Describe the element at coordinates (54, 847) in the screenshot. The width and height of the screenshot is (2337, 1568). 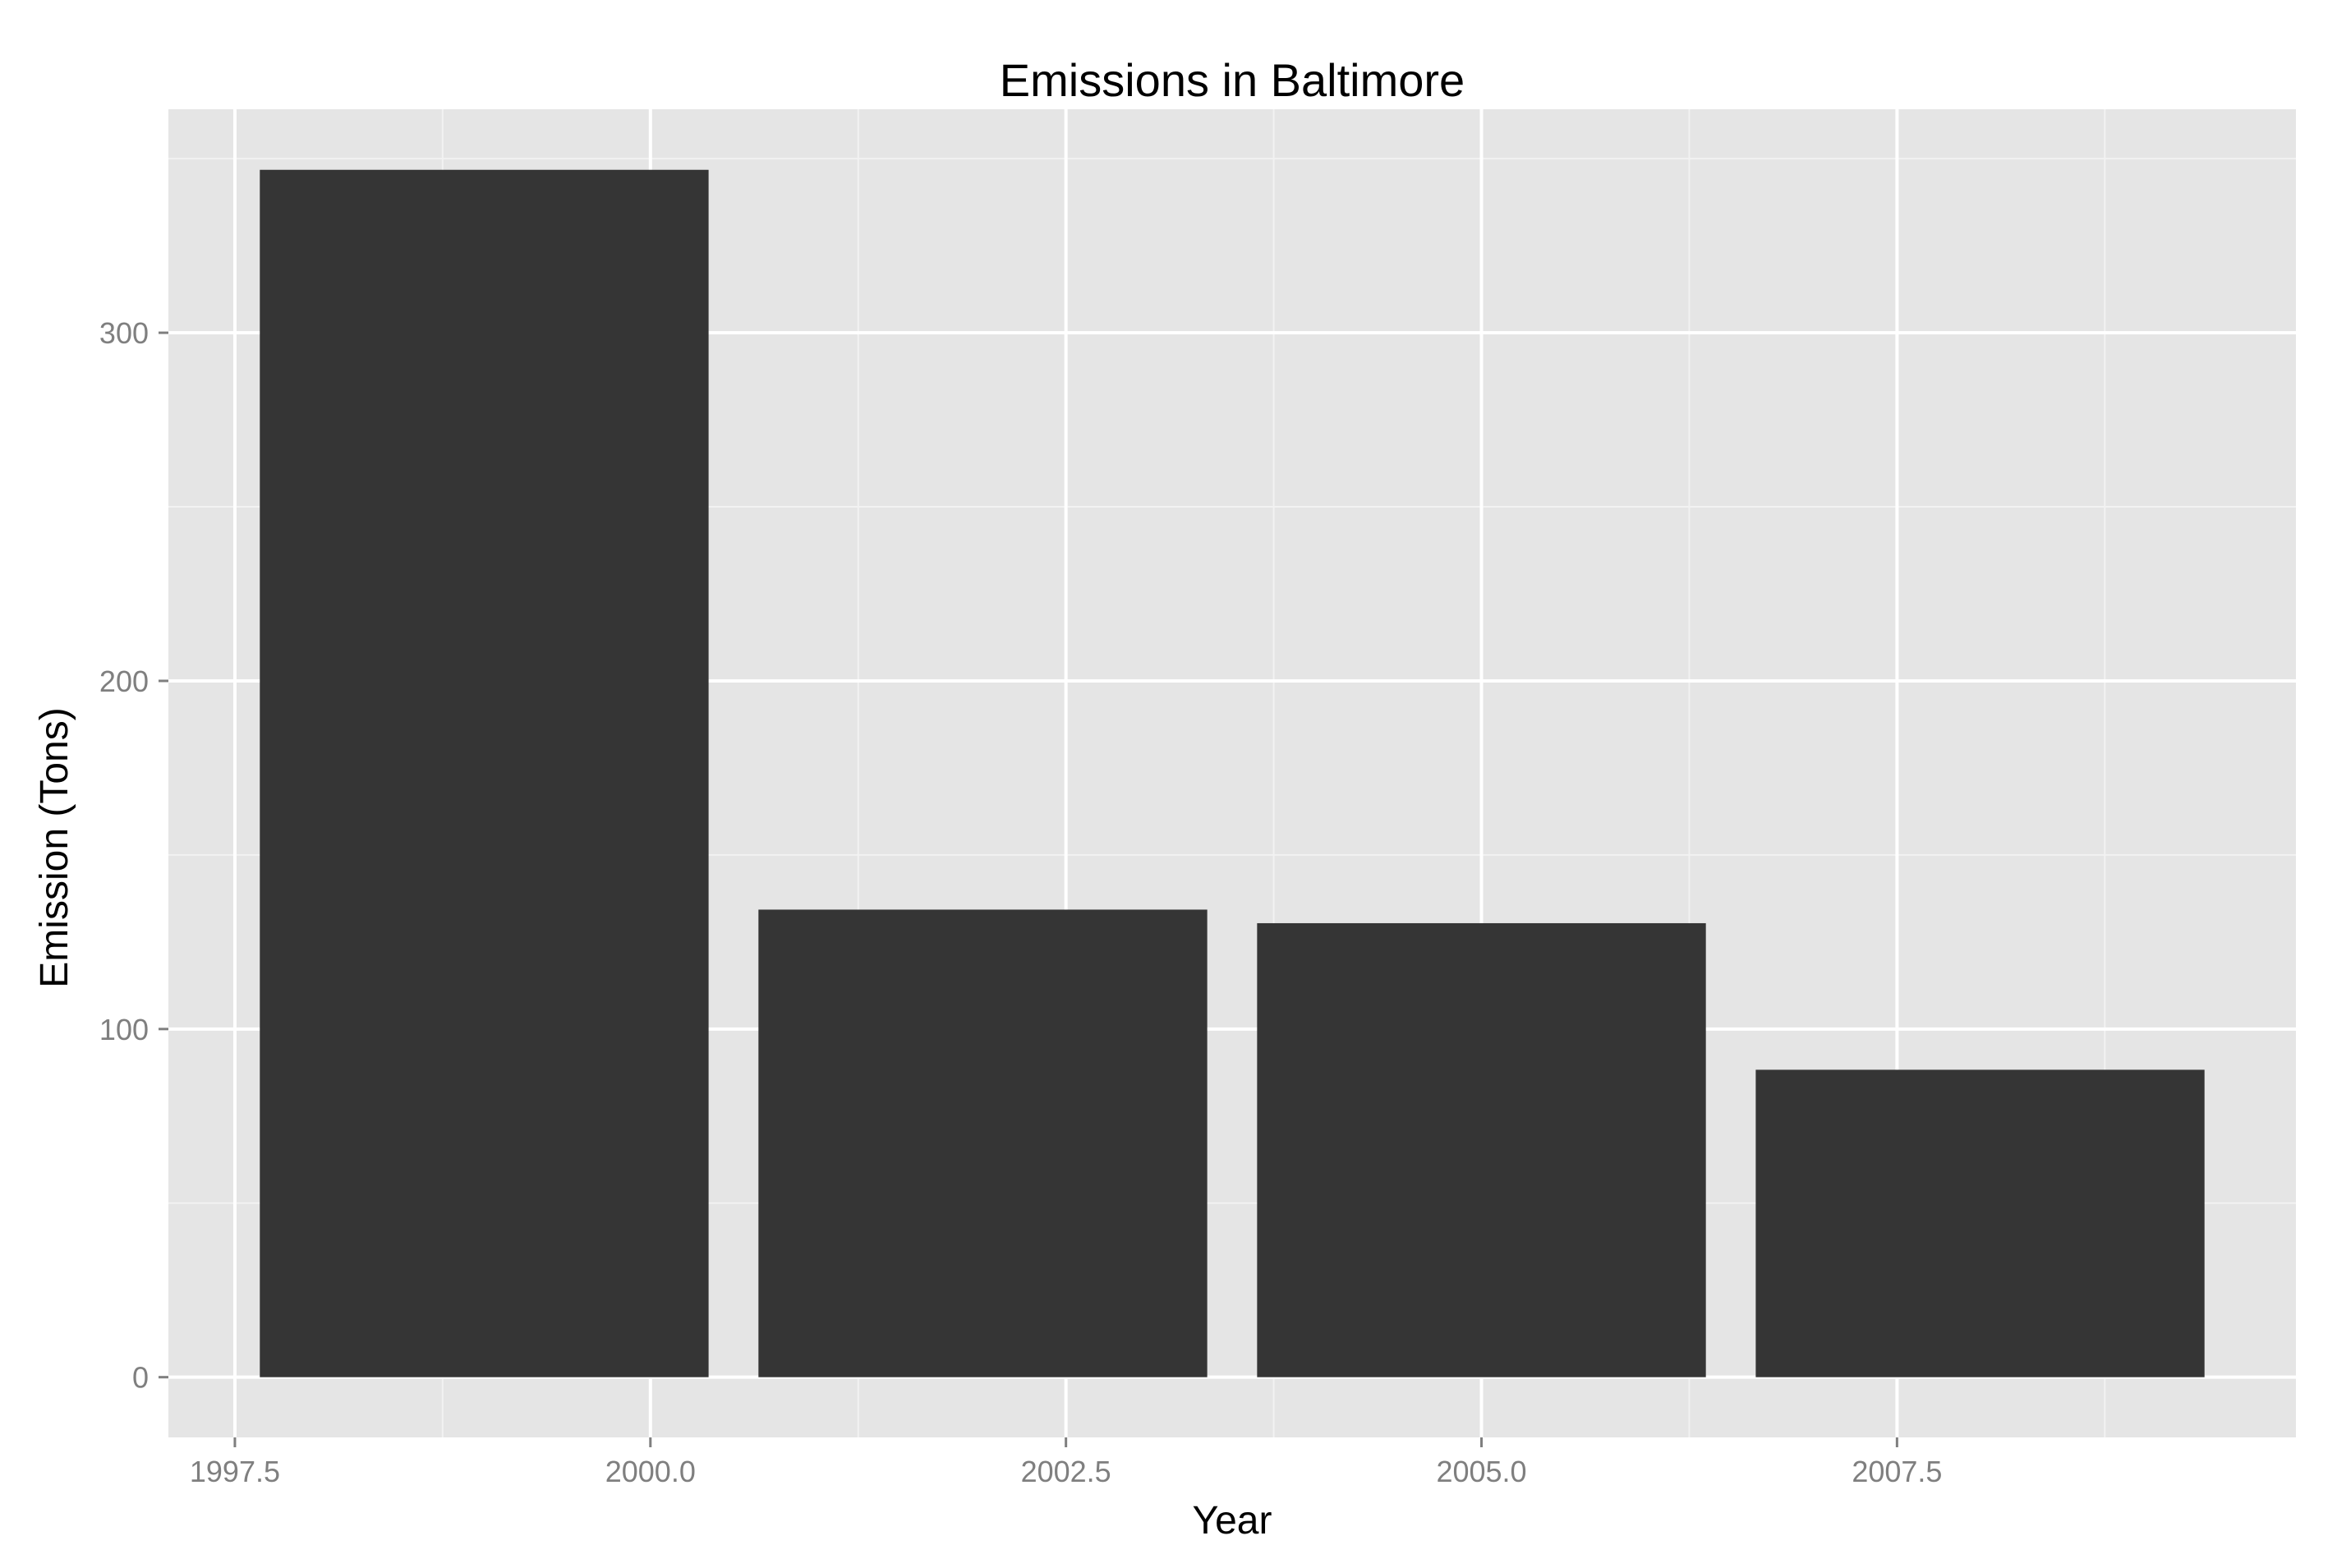
I see `y-axis-title: Emission (Tons)` at that location.